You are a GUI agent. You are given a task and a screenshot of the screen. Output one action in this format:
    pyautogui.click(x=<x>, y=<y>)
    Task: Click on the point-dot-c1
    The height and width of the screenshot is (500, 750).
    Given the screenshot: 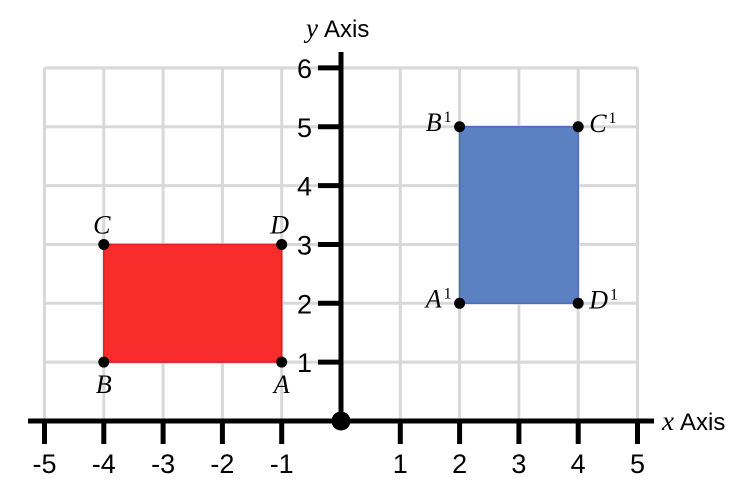 What is the action you would take?
    pyautogui.click(x=578, y=127)
    